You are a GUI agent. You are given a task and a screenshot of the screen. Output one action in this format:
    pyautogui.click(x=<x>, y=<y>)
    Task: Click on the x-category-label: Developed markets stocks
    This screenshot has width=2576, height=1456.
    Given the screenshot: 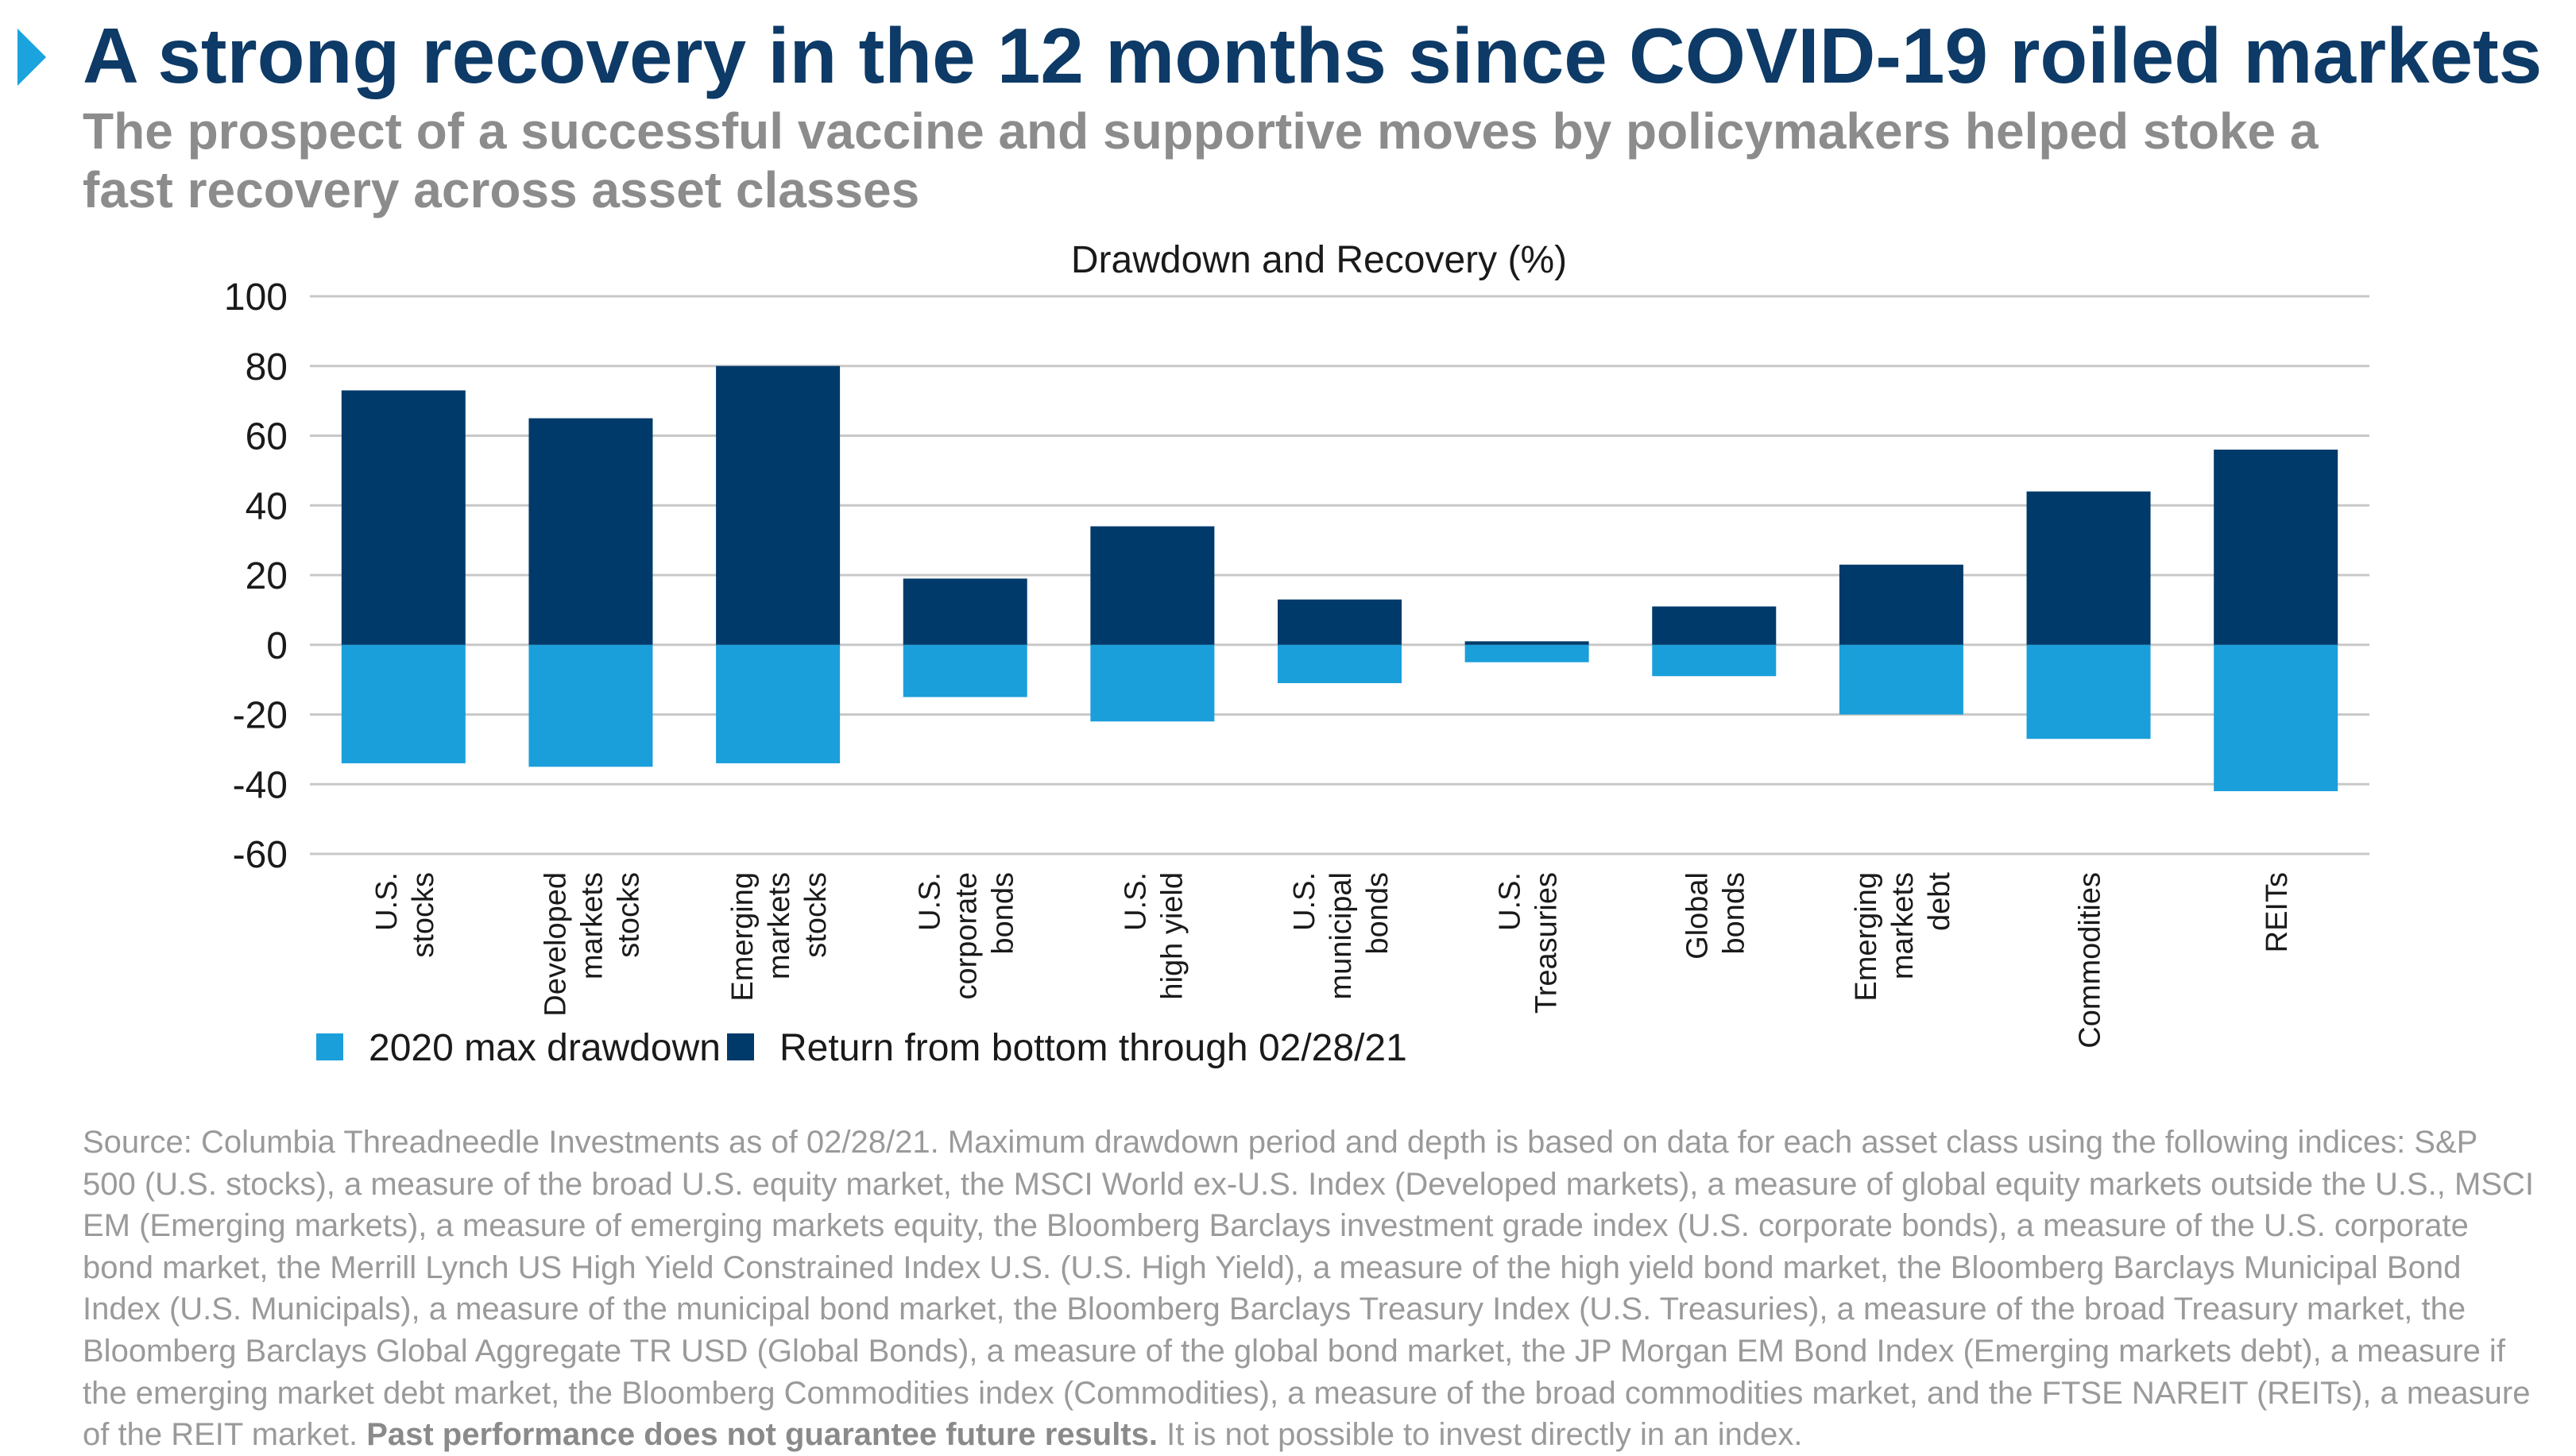 What is the action you would take?
    pyautogui.click(x=592, y=945)
    